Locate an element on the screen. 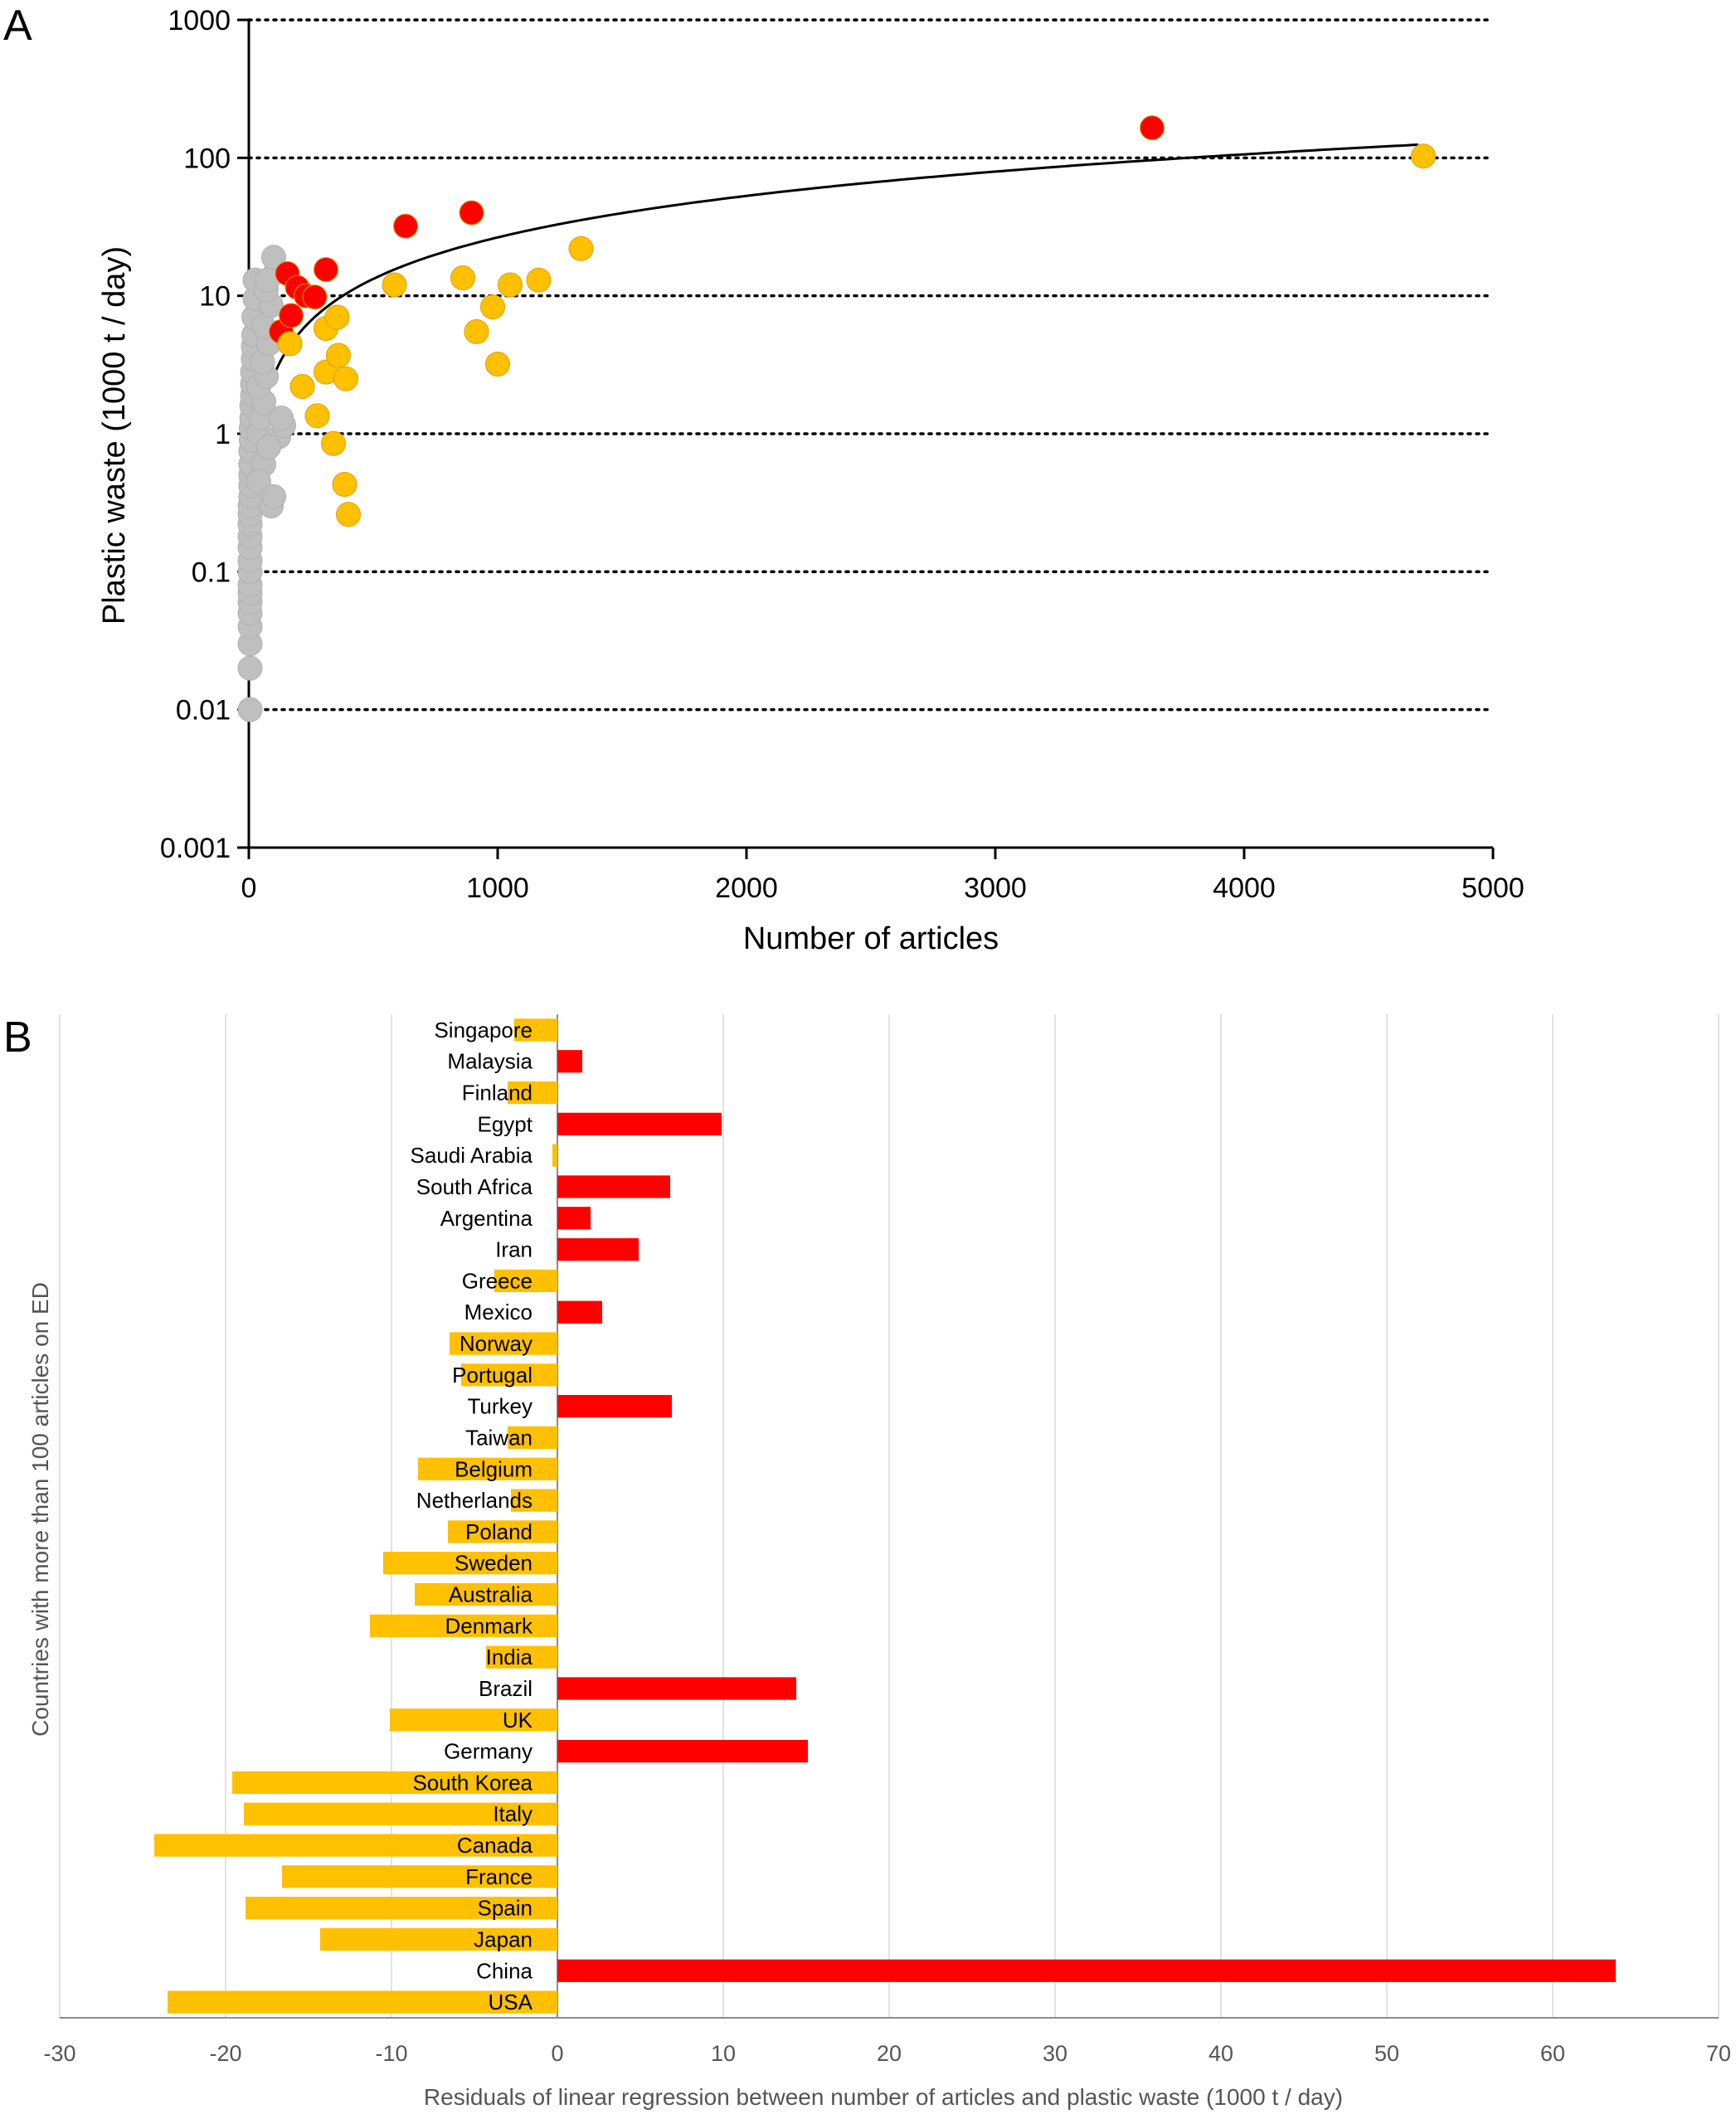  b-category-label: Germany is located at coordinates (488, 1751).